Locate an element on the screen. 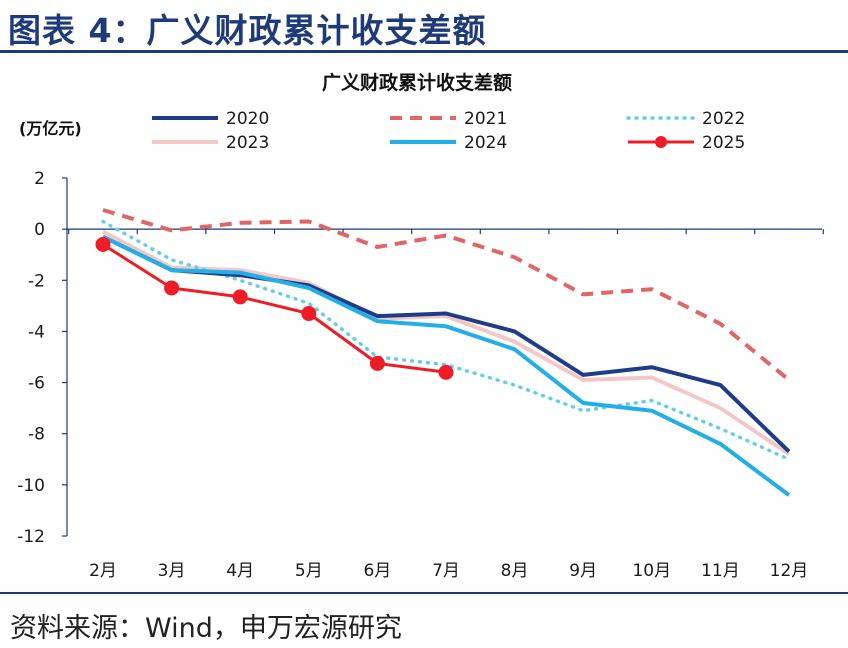 The image size is (848, 648). legend-item-2023: 2023 is located at coordinates (210, 143).